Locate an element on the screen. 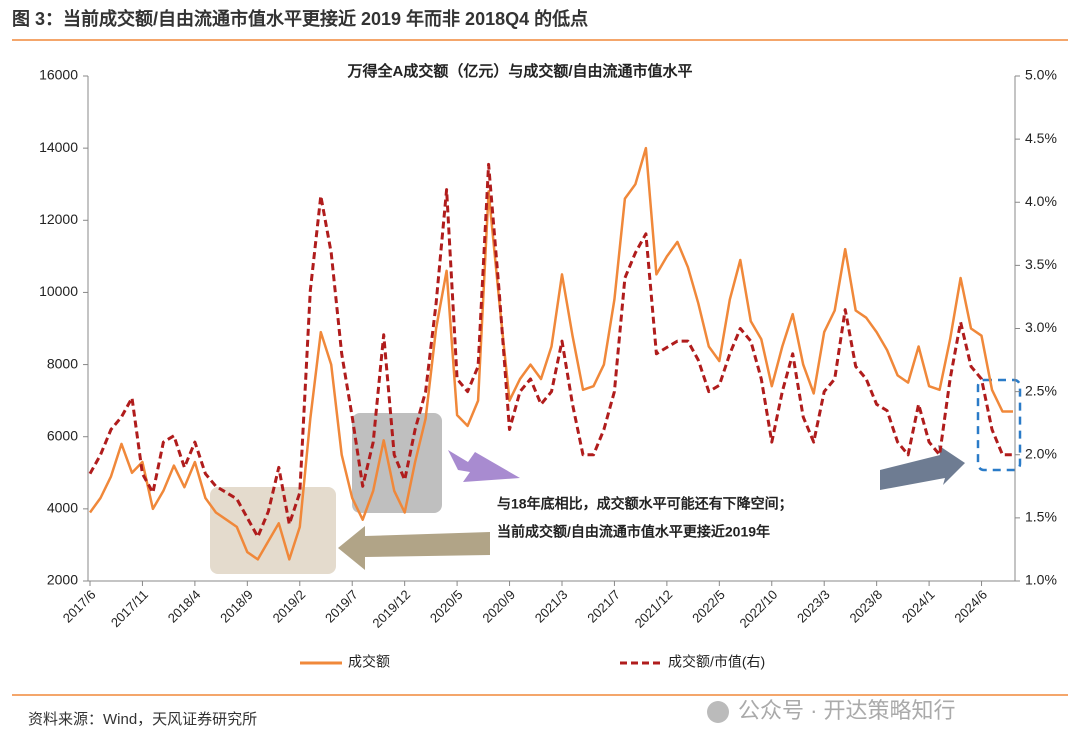 Image resolution: width=1080 pixels, height=755 pixels. x-tick-label: 2023/8 is located at coordinates (865, 606).